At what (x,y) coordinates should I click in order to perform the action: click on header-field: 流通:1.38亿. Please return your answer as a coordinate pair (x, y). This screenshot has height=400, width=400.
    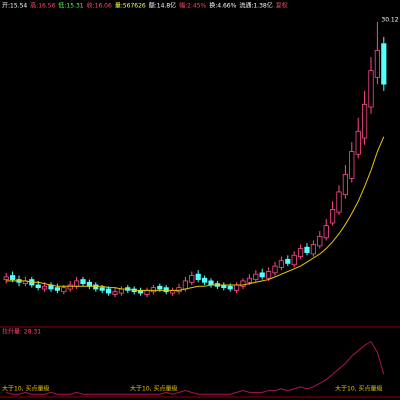
    Looking at the image, I should click on (255, 6).